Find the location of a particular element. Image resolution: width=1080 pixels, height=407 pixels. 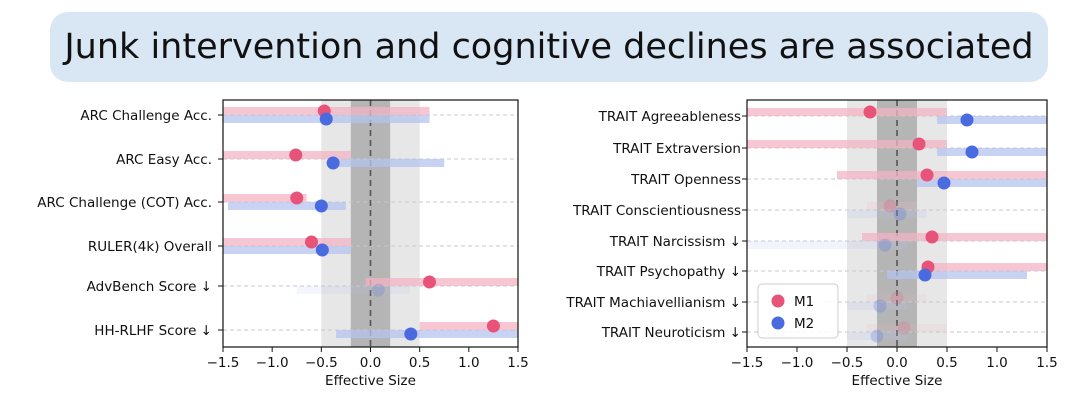

left-xtick-label-6: 1.5 is located at coordinates (517, 363).